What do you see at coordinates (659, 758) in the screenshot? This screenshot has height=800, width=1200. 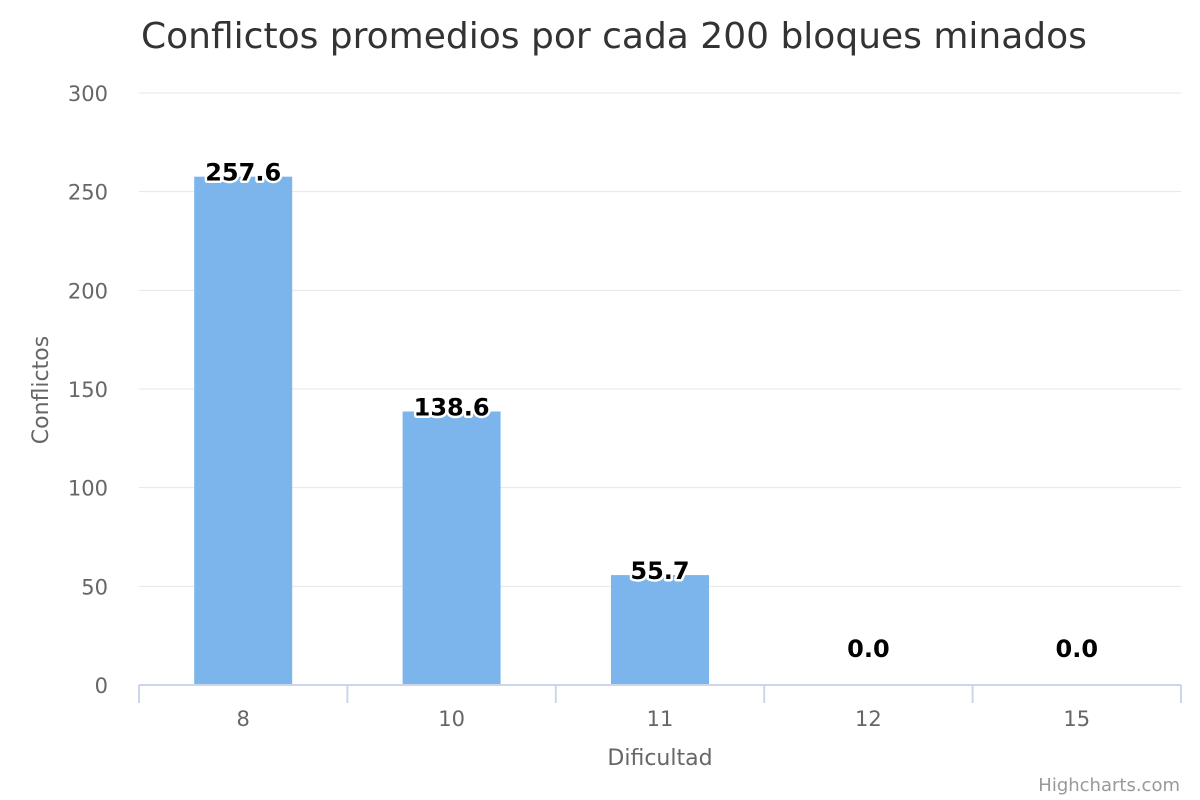 I see `x-axis-title: Dificultad` at bounding box center [659, 758].